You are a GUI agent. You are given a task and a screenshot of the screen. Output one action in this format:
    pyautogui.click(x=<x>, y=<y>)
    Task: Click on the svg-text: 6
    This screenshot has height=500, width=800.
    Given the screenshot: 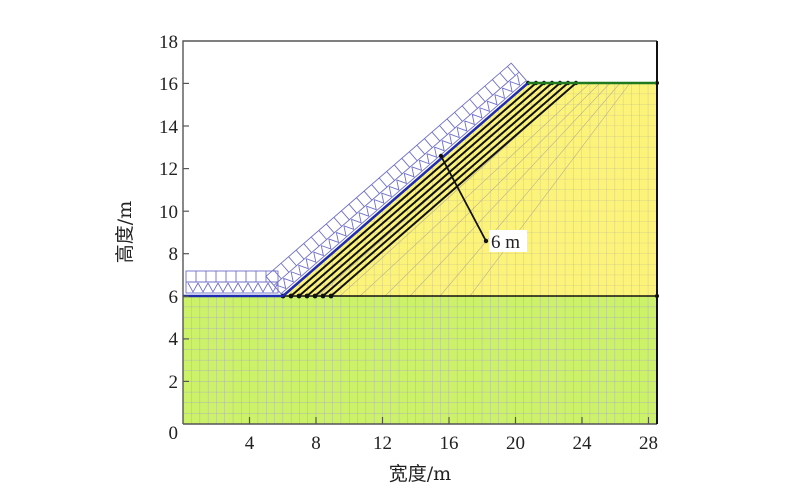 What is the action you would take?
    pyautogui.click(x=174, y=297)
    